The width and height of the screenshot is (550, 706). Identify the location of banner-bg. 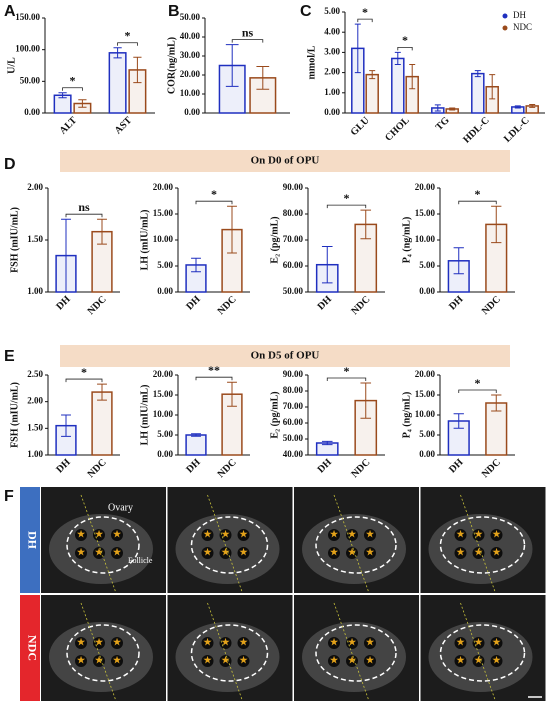
(285, 161).